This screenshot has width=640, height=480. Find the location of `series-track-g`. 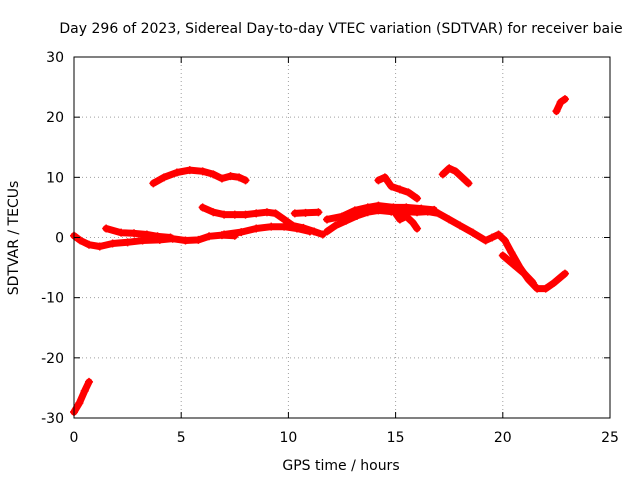

series-track-g is located at coordinates (306, 213).